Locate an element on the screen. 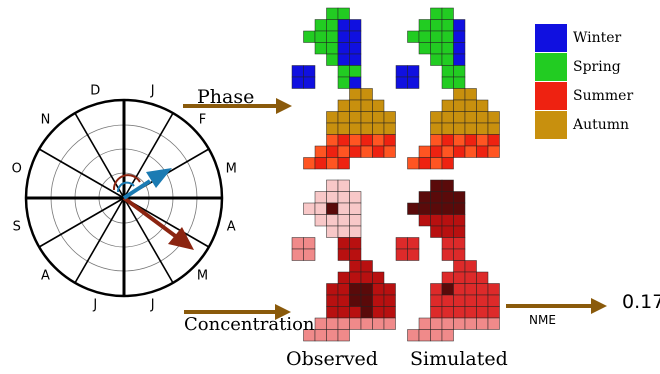  clock-spoke is located at coordinates (81, 173).